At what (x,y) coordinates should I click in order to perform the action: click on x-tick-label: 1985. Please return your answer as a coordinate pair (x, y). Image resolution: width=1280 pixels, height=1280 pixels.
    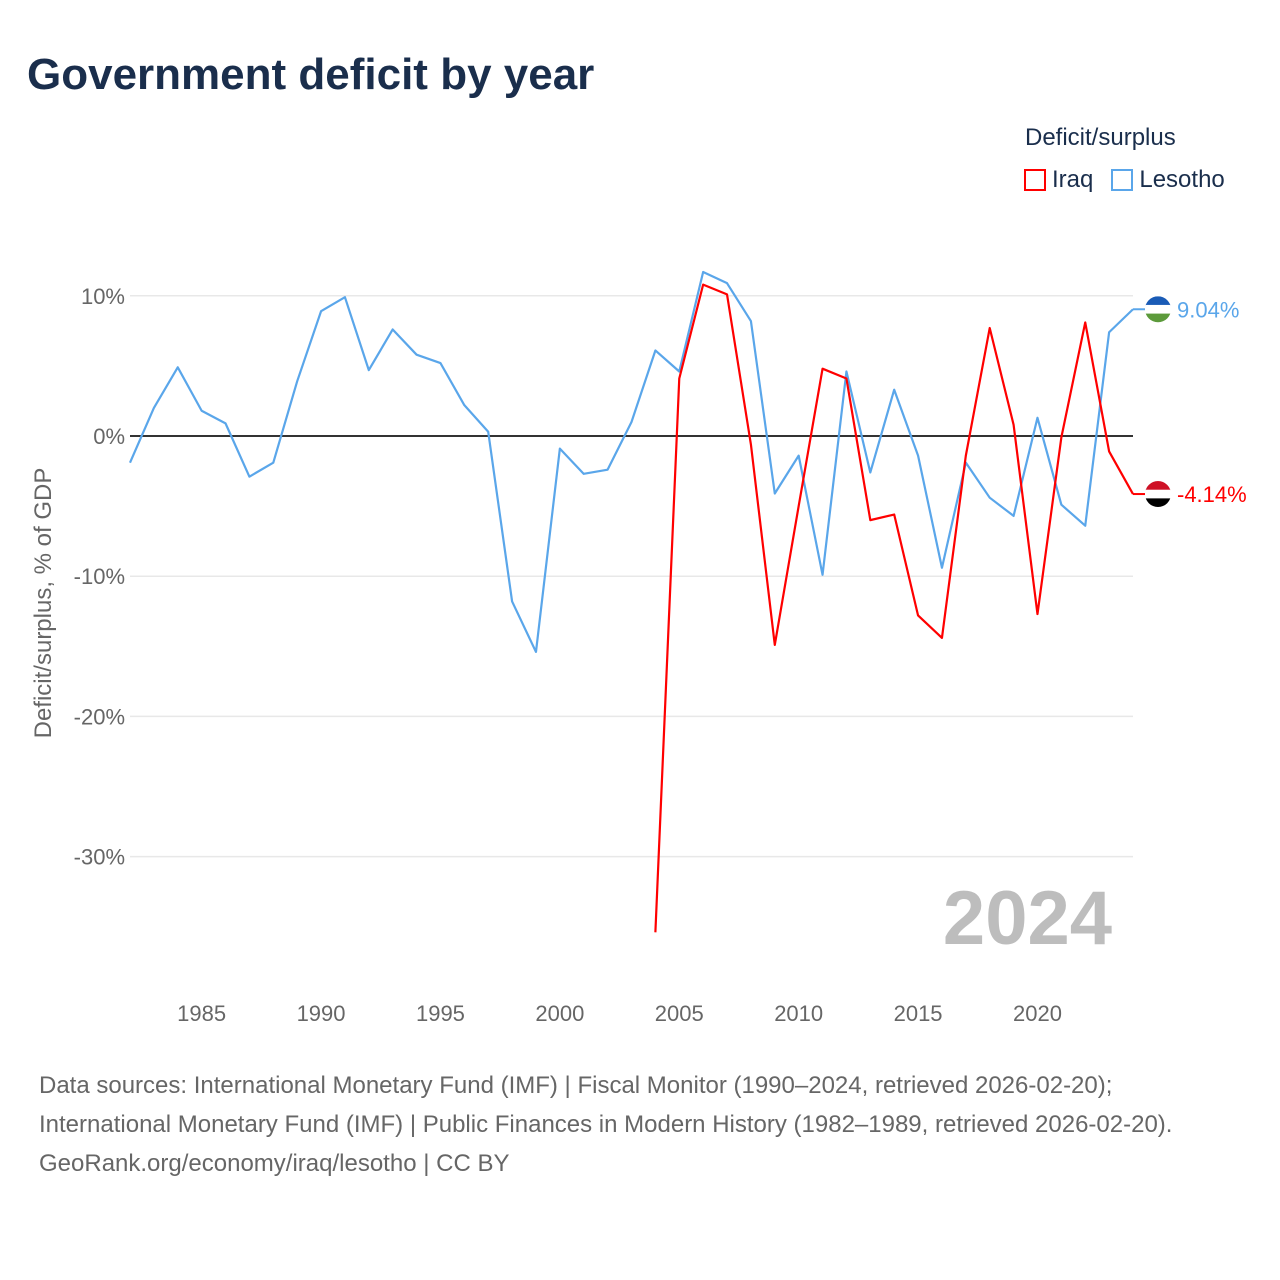
    Looking at the image, I should click on (201, 1013).